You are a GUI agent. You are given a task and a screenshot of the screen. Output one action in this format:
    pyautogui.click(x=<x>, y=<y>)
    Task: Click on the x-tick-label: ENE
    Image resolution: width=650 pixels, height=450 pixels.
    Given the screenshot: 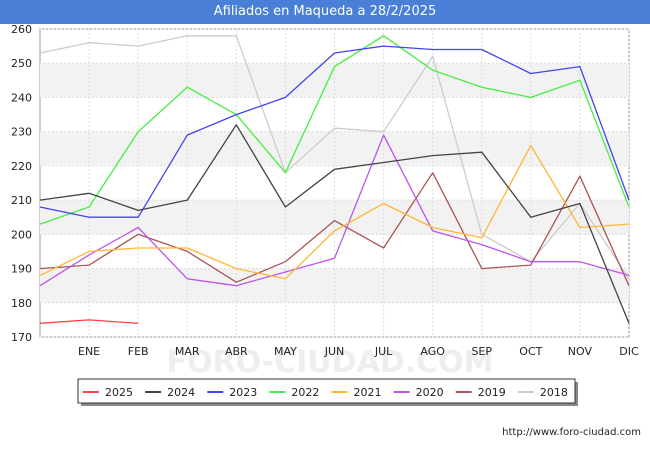 What is the action you would take?
    pyautogui.click(x=89, y=351)
    